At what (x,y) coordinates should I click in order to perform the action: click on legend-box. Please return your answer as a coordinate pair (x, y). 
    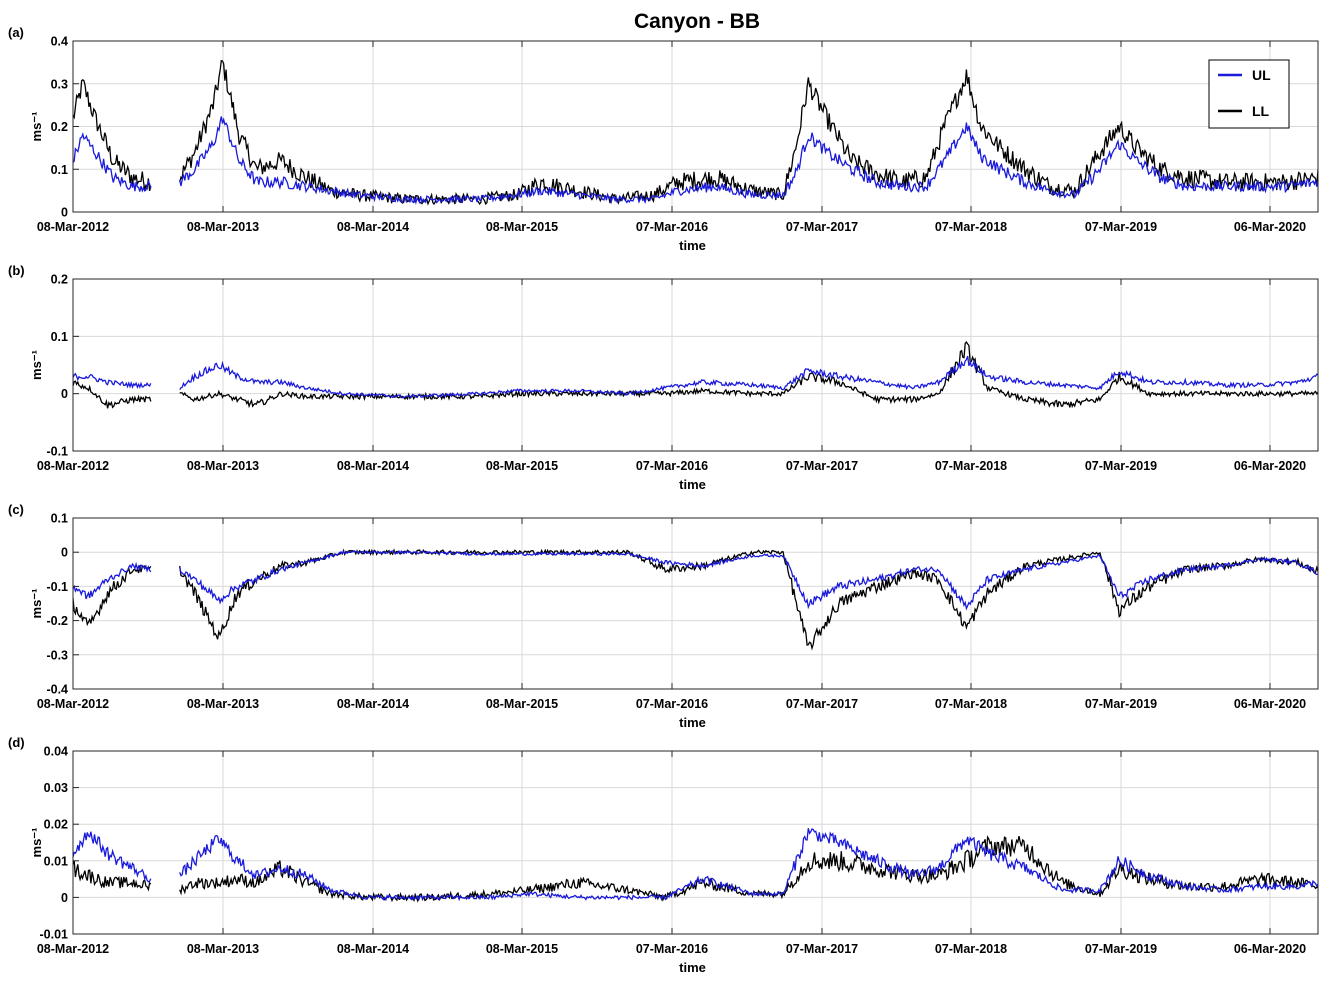
    Looking at the image, I should click on (1249, 94).